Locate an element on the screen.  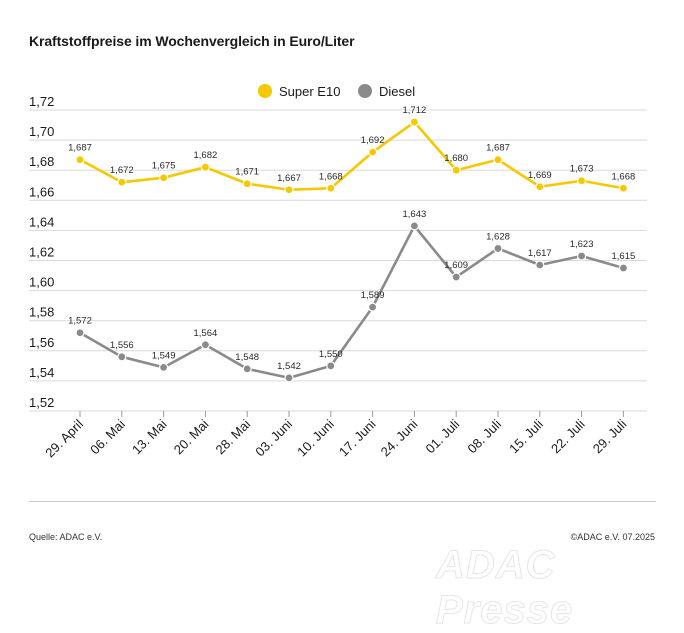
x-tick-label: 13. Mai is located at coordinates (149, 436).